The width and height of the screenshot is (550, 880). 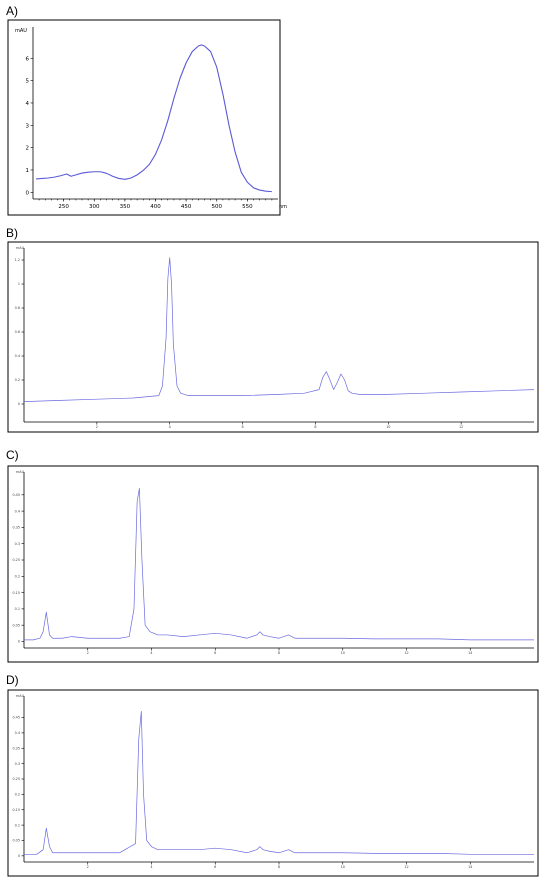 I want to click on x-tick-label: 500, so click(x=217, y=207).